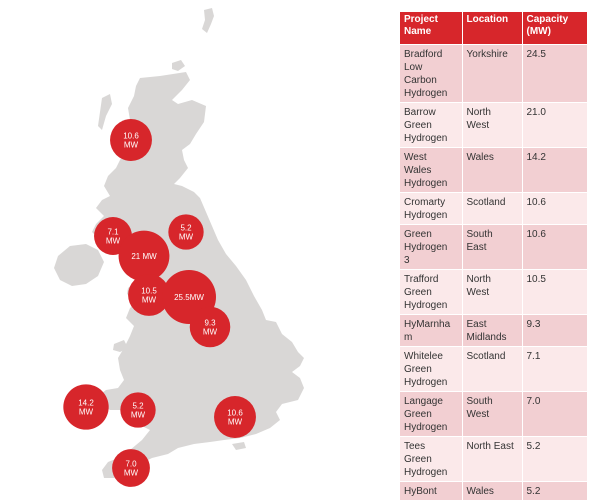 This screenshot has height=501, width=608. I want to click on orkney-islands, so click(178, 65).